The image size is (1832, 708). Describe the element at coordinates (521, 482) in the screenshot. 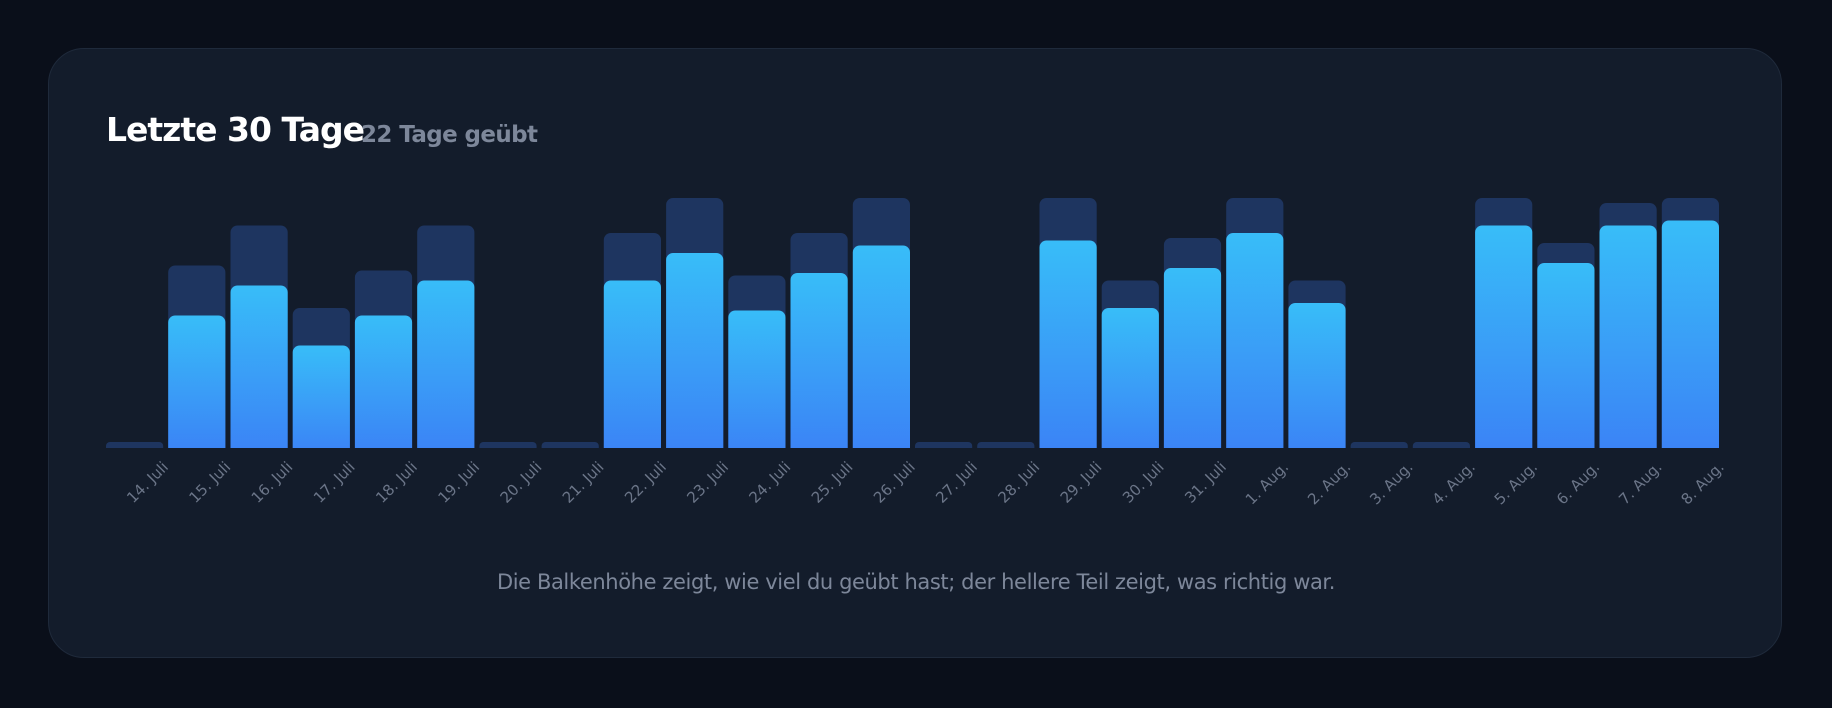

I see `x-tick-label: 20. Juli` at that location.